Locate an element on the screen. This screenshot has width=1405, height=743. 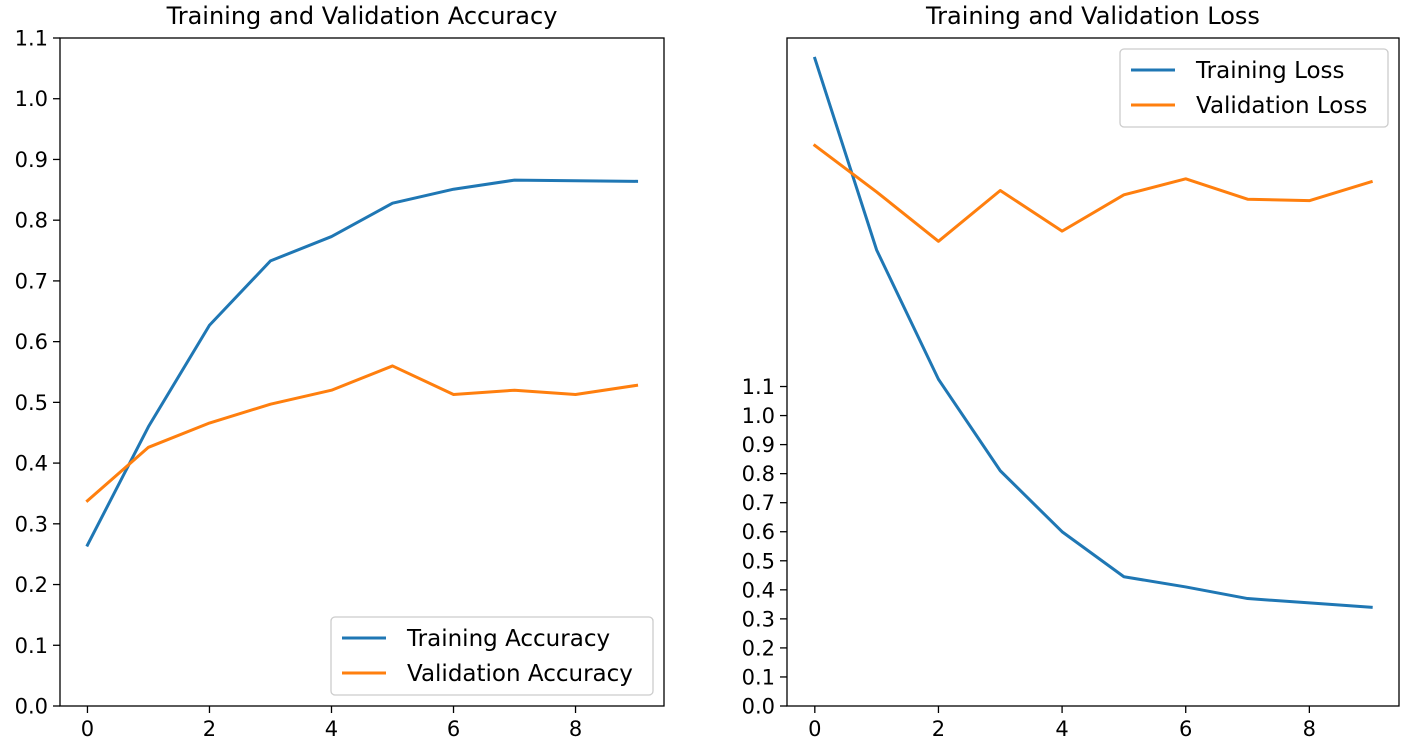
loss-legend: Training Loss Validation Loss is located at coordinates (1254, 88).